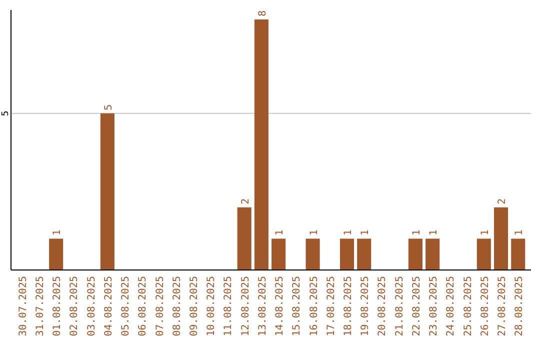 The height and width of the screenshot is (340, 540). What do you see at coordinates (212, 306) in the screenshot?
I see `x-tick-label: 10.08.2025` at bounding box center [212, 306].